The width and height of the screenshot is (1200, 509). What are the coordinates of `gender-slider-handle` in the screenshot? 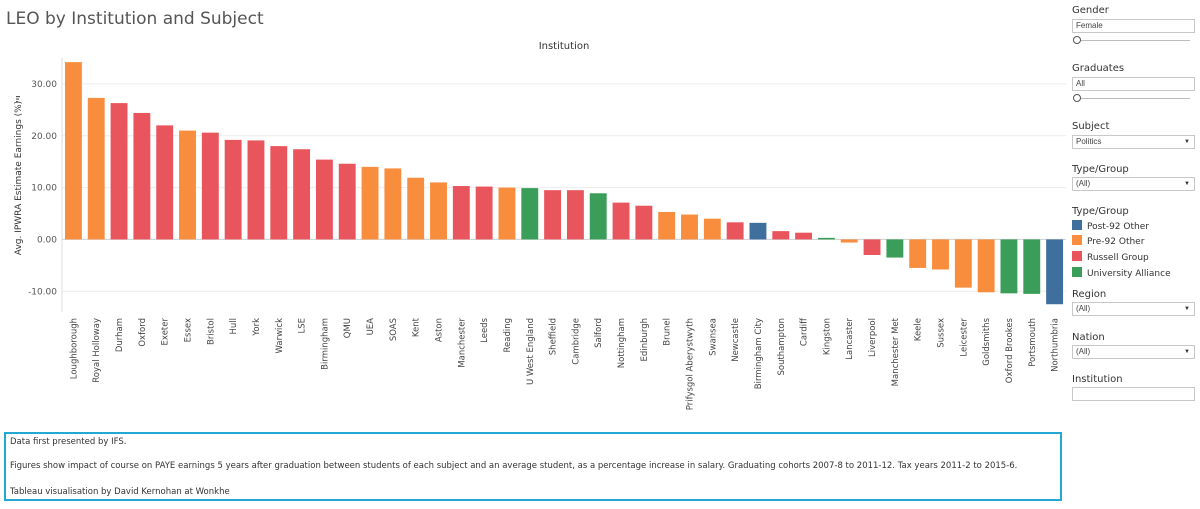 It's located at (1077, 40).